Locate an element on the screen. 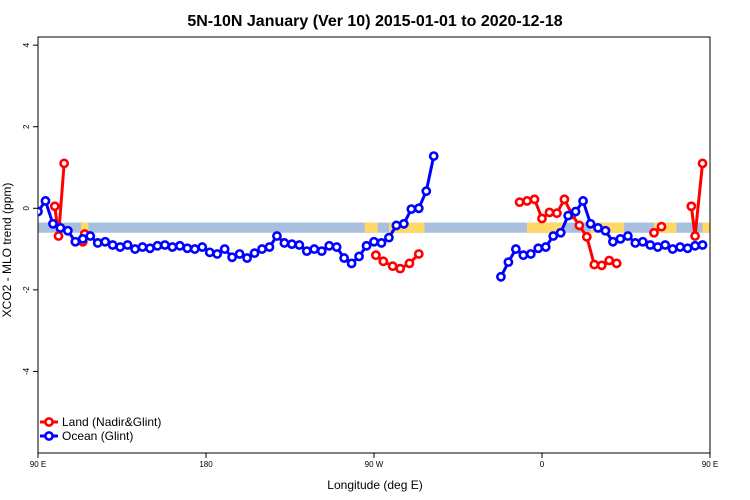 The height and width of the screenshot is (500, 750). legend-label-land: Land (Nadir&Glint) is located at coordinates (111, 422).